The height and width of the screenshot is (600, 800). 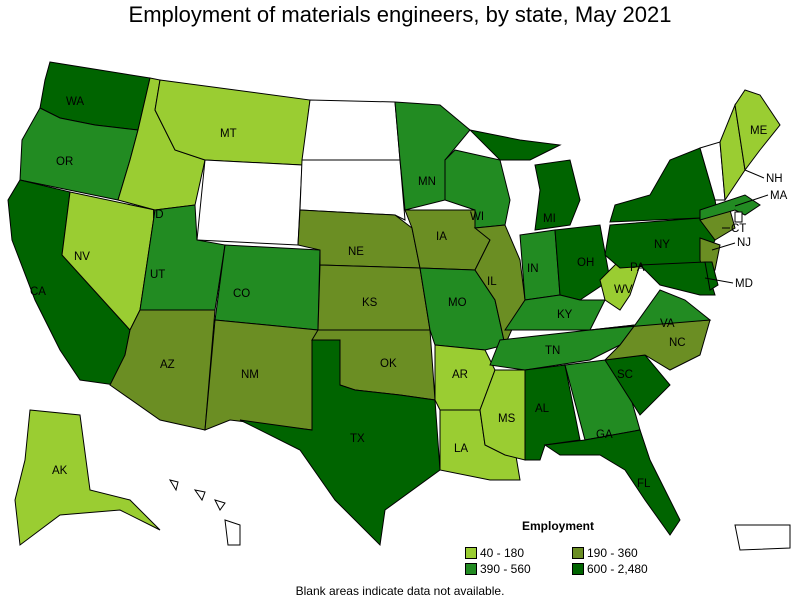 What do you see at coordinates (738, 217) in the screenshot?
I see `state-ri` at bounding box center [738, 217].